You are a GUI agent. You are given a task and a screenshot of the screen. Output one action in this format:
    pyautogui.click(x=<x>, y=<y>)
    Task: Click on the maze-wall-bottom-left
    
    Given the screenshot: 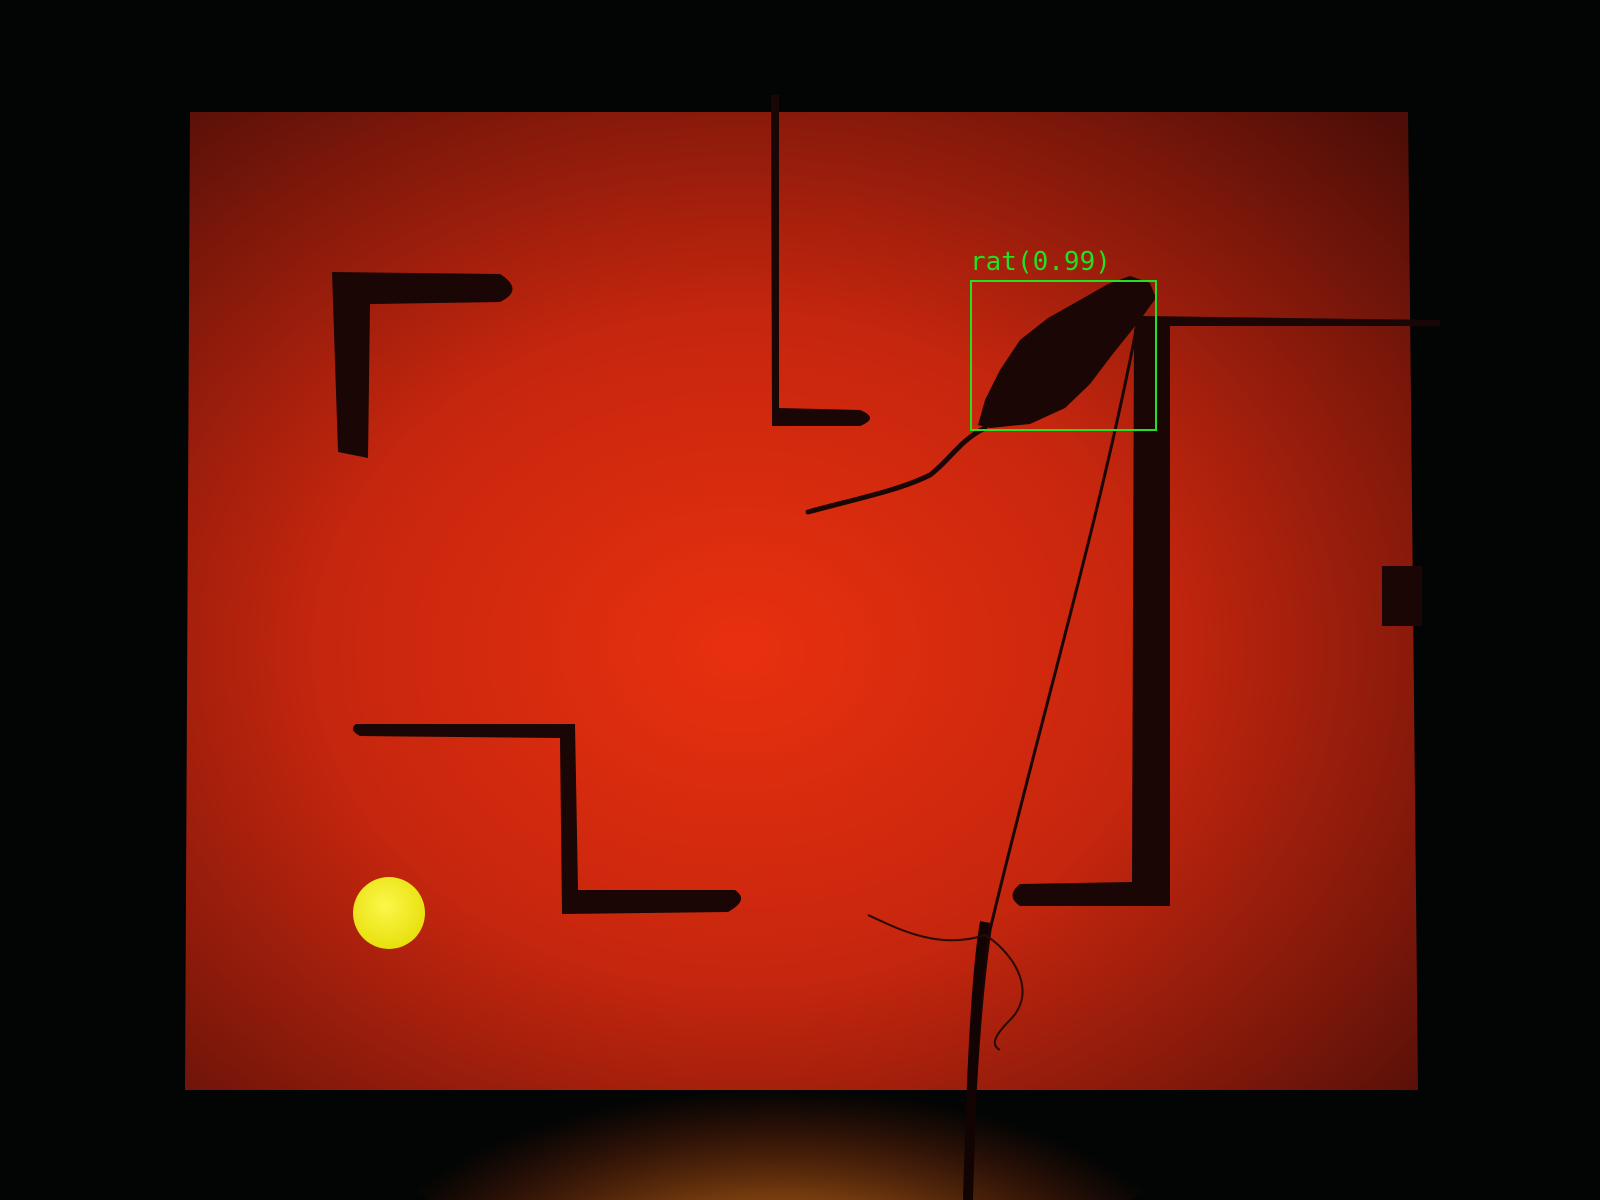 What is the action you would take?
    pyautogui.click(x=547, y=819)
    